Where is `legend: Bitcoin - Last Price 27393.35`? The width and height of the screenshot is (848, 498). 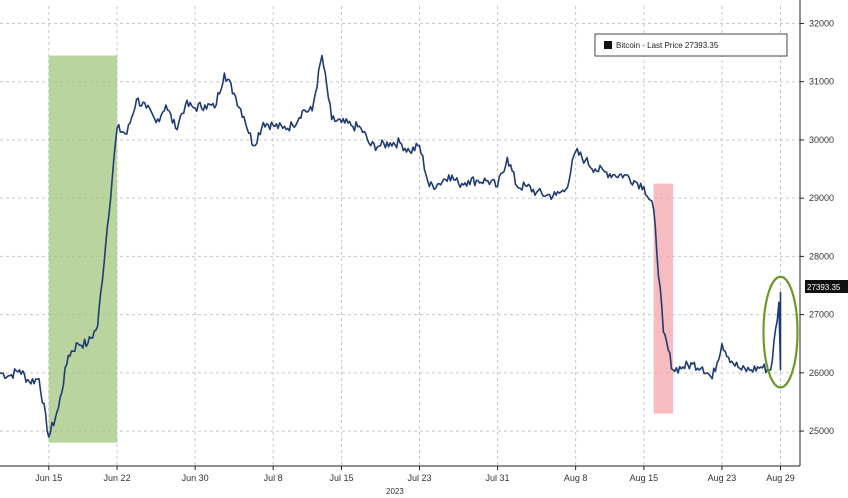 legend: Bitcoin - Last Price 27393.35 is located at coordinates (691, 45).